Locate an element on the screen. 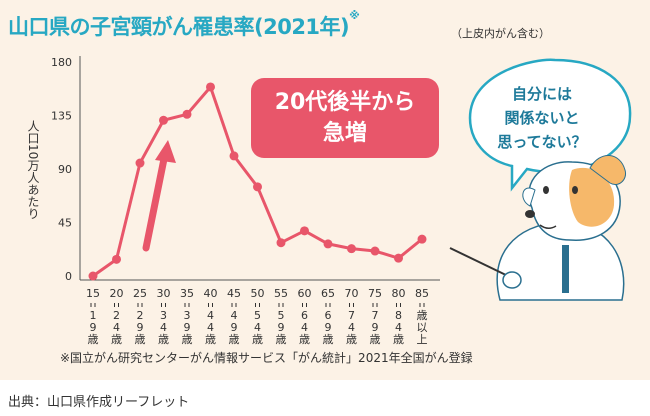 Image resolution: width=650 pixels, height=416 pixels. bubble-line-3: 思ってない？ is located at coordinates (542, 142).